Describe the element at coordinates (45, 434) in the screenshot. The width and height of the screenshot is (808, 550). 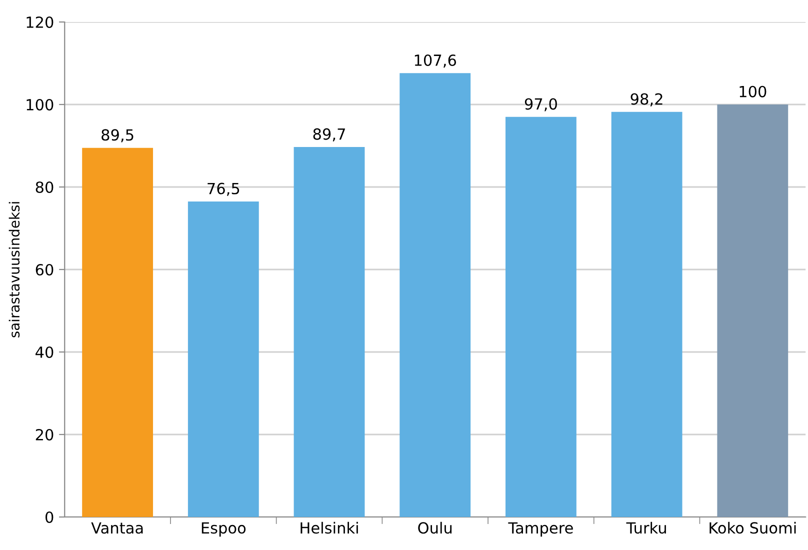
I see `y-tick-label: 20` at that location.